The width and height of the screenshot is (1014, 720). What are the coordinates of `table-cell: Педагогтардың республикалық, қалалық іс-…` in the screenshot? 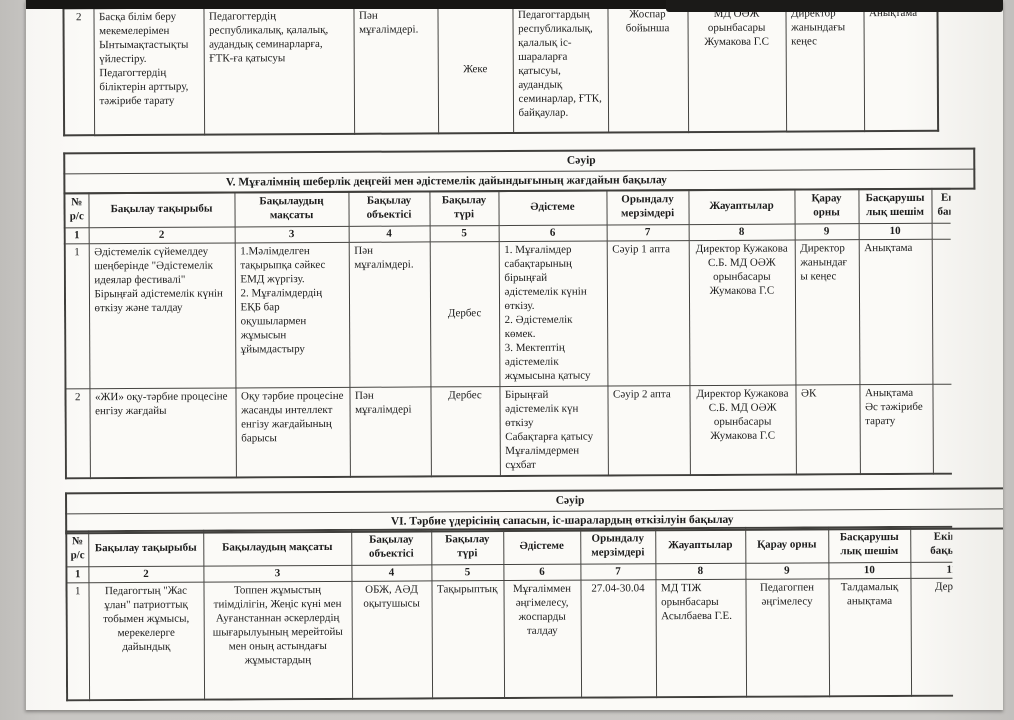 It's located at (560, 69).